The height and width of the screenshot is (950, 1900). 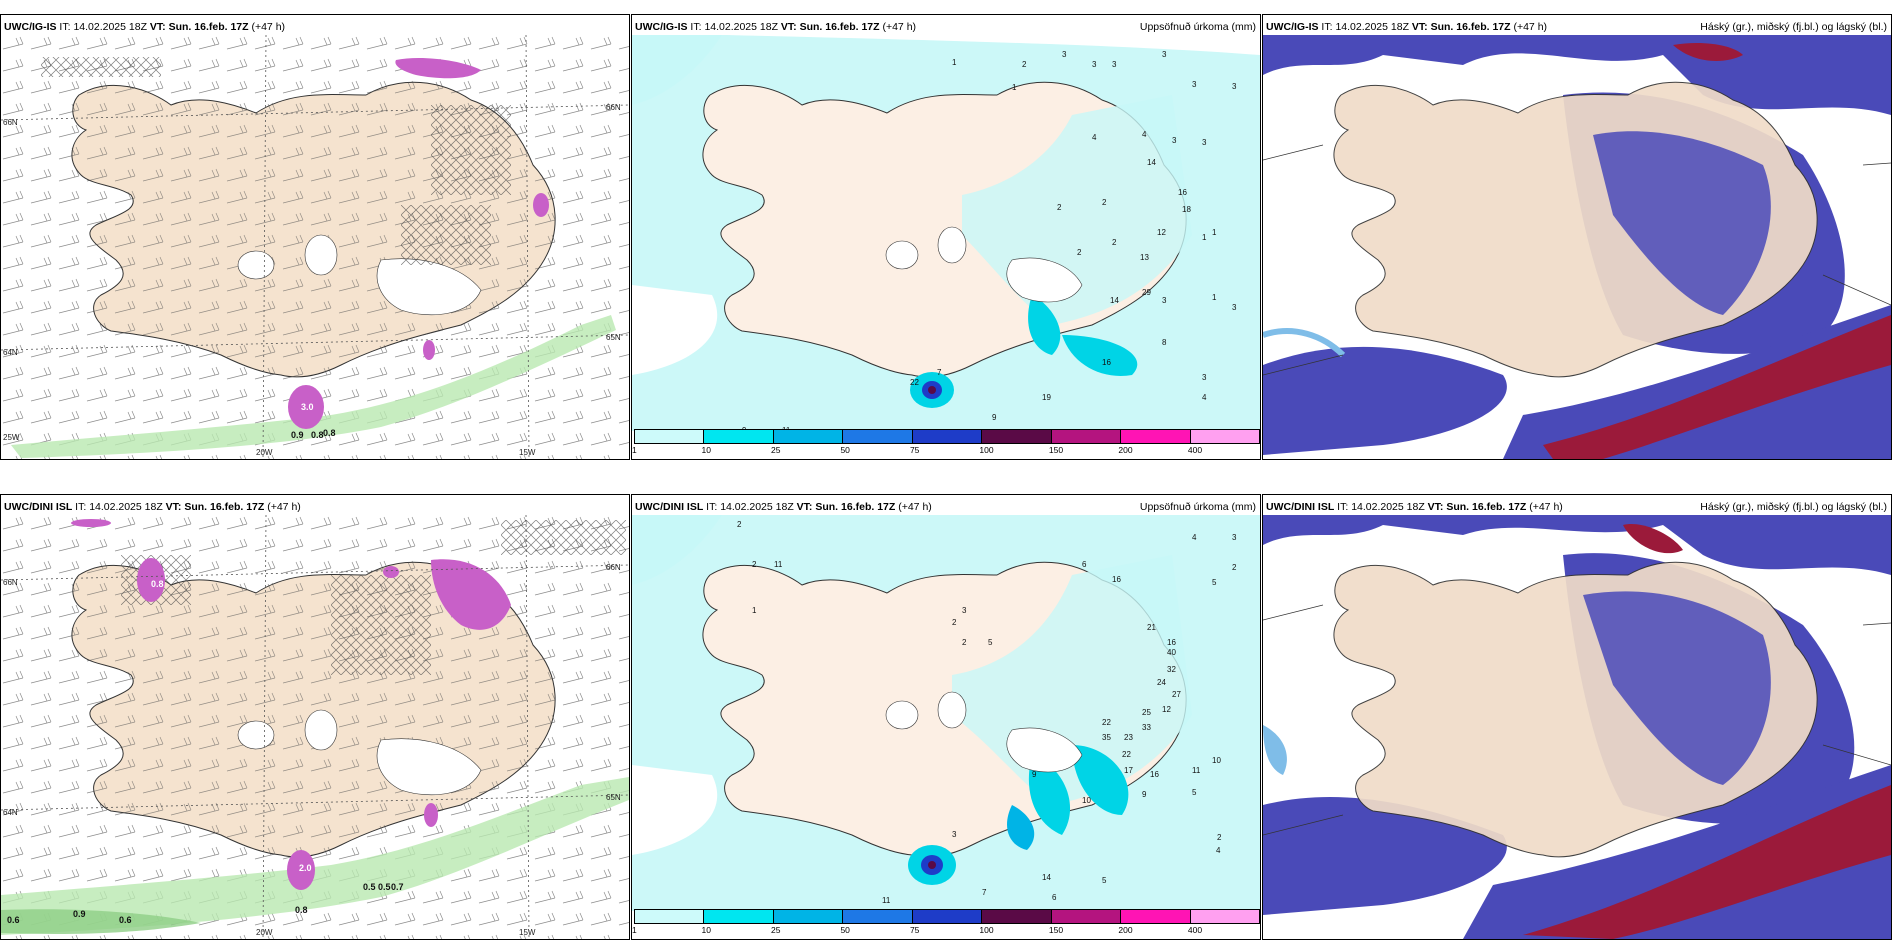 I want to click on colorbar-tick: 100, so click(x=986, y=930).